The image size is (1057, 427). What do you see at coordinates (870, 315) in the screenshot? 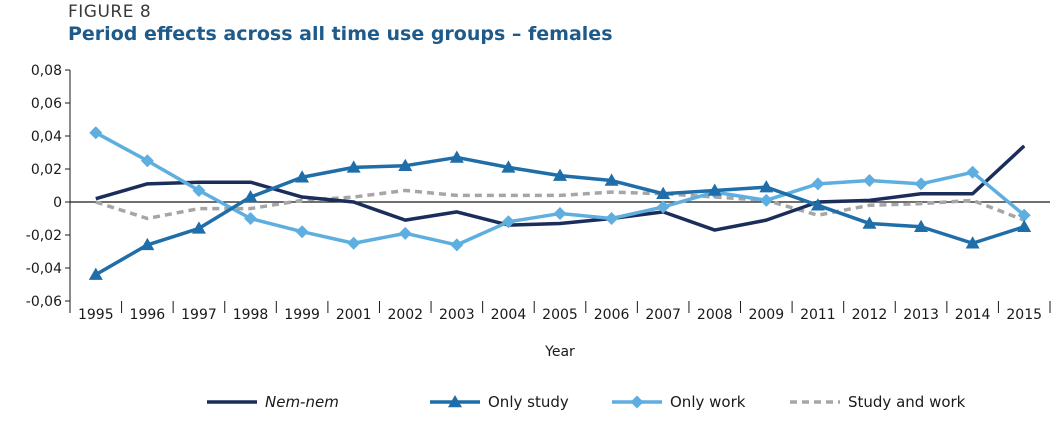
I see `x-tick-label: 2012` at bounding box center [870, 315].